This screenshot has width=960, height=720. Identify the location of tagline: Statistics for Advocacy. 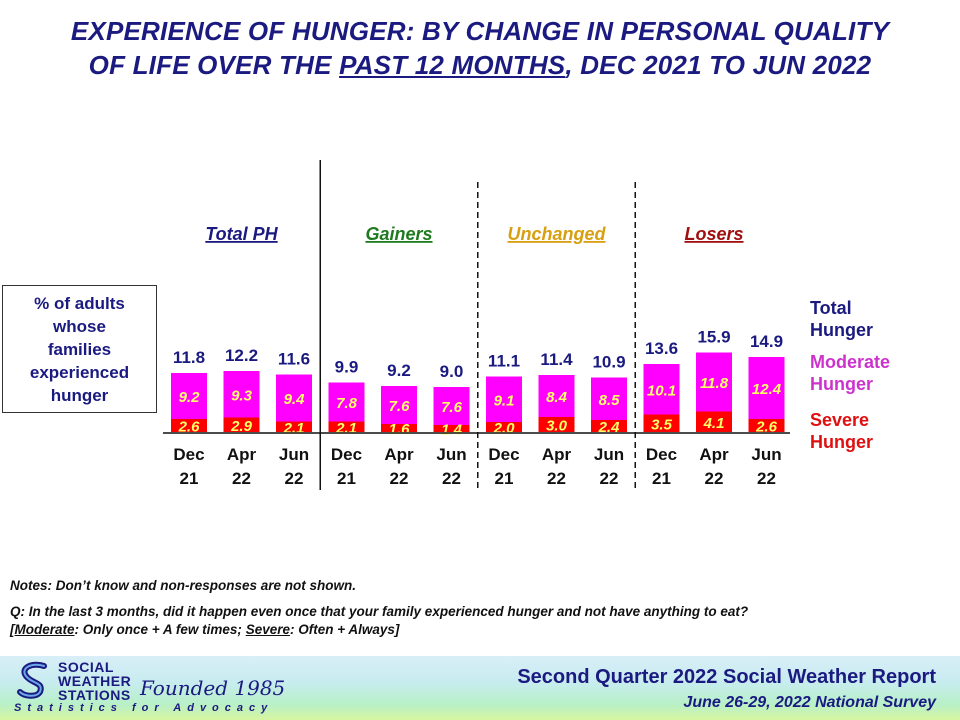
(144, 708).